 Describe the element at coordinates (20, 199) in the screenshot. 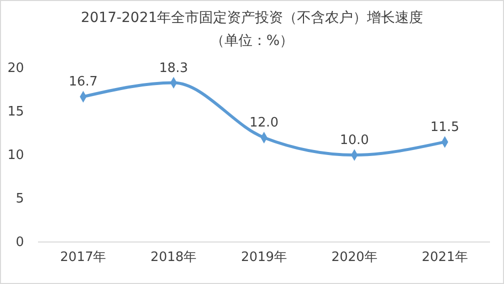

I see `y-tick-label: 5` at that location.